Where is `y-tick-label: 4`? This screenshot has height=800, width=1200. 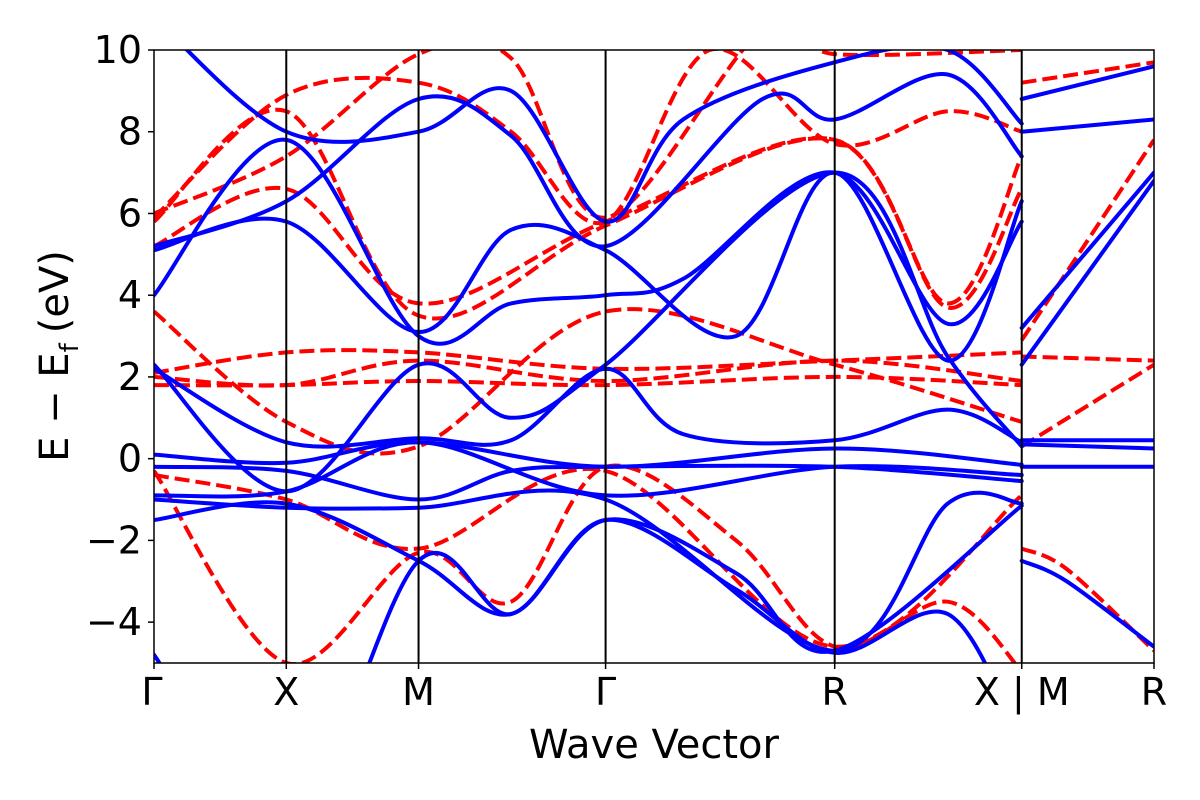 y-tick-label: 4 is located at coordinates (130, 295).